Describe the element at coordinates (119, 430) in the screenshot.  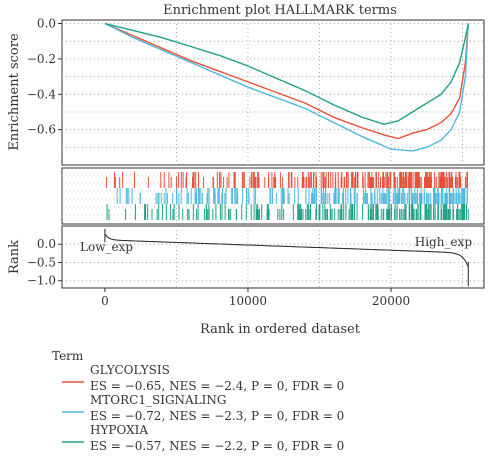
I see `legend-series-name: HYPOXIA` at that location.